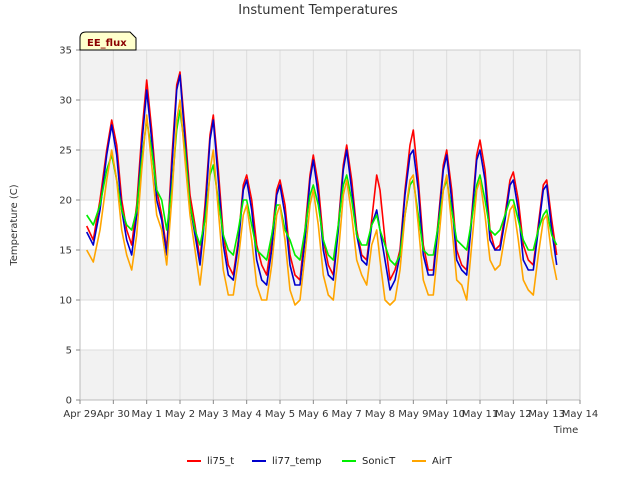 This screenshot has height=480, width=640. Describe the element at coordinates (113, 414) in the screenshot. I see `x-tick-label: Apr 30` at that location.